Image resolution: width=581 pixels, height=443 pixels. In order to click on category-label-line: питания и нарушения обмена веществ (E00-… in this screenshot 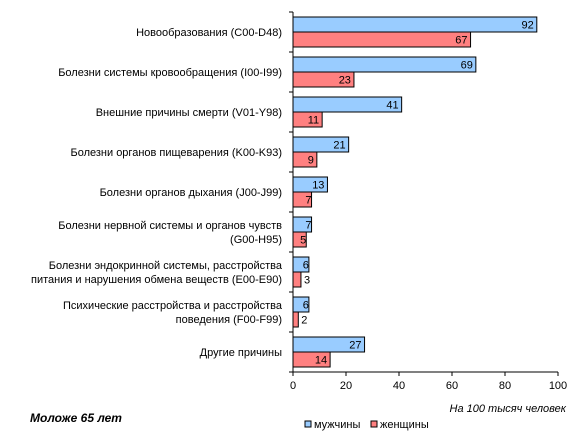, I will do `click(156, 280)`.